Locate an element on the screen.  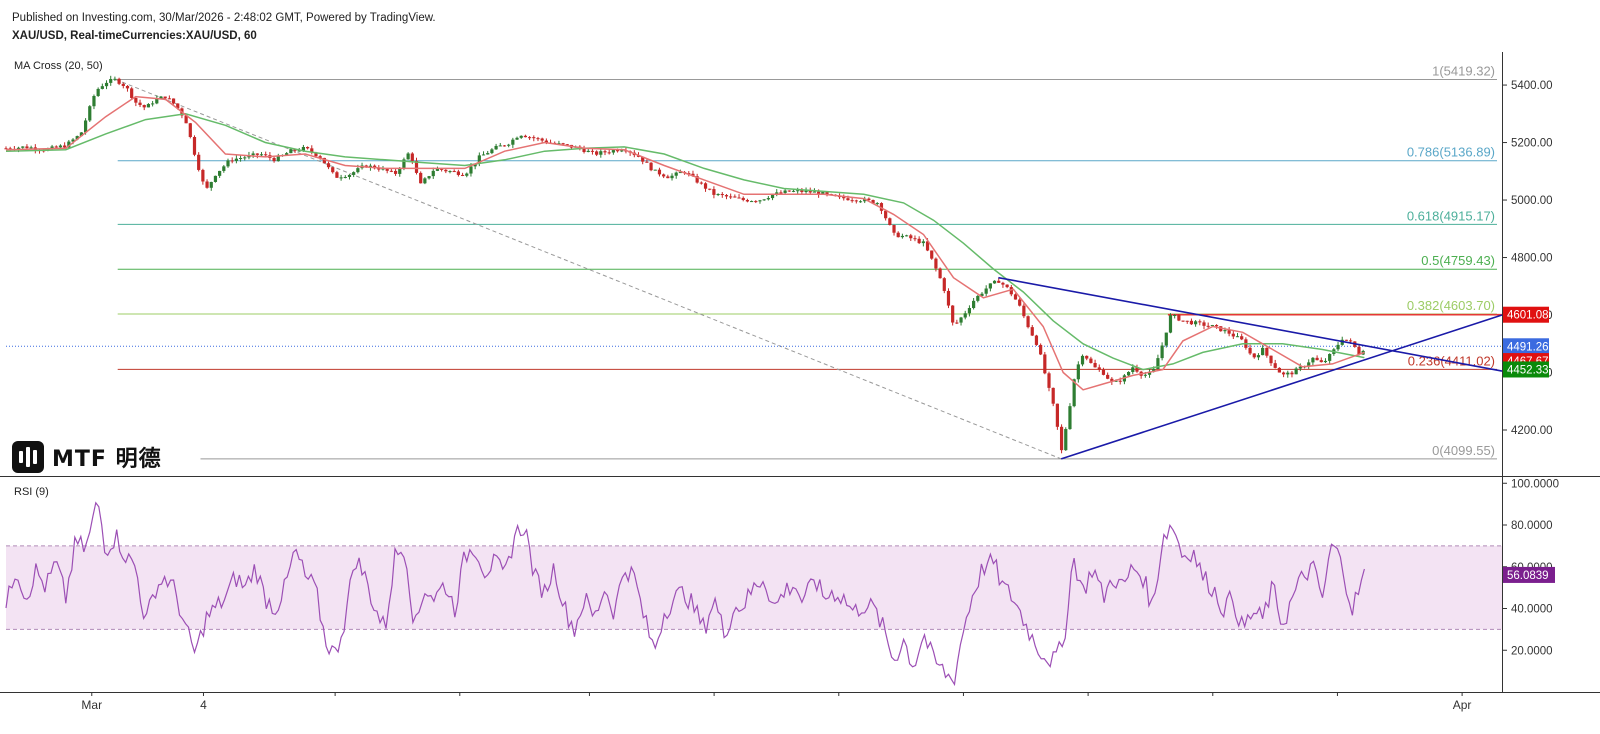
fib-label-0.786: 0.786(5136.89) is located at coordinates (1451, 152).